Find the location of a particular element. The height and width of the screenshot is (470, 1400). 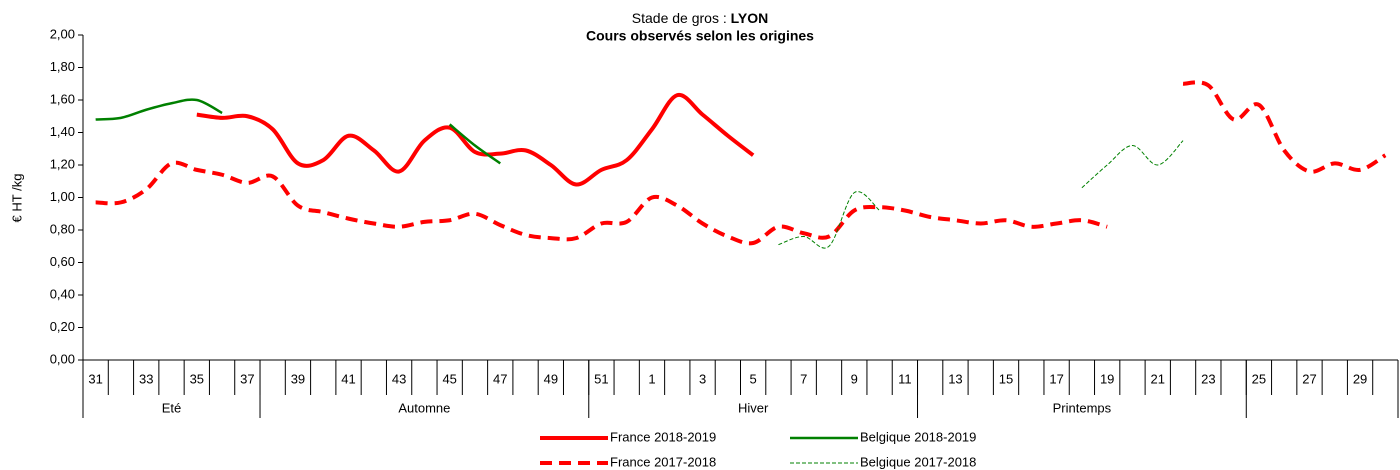

x-tick-label: 17 is located at coordinates (1056, 378).